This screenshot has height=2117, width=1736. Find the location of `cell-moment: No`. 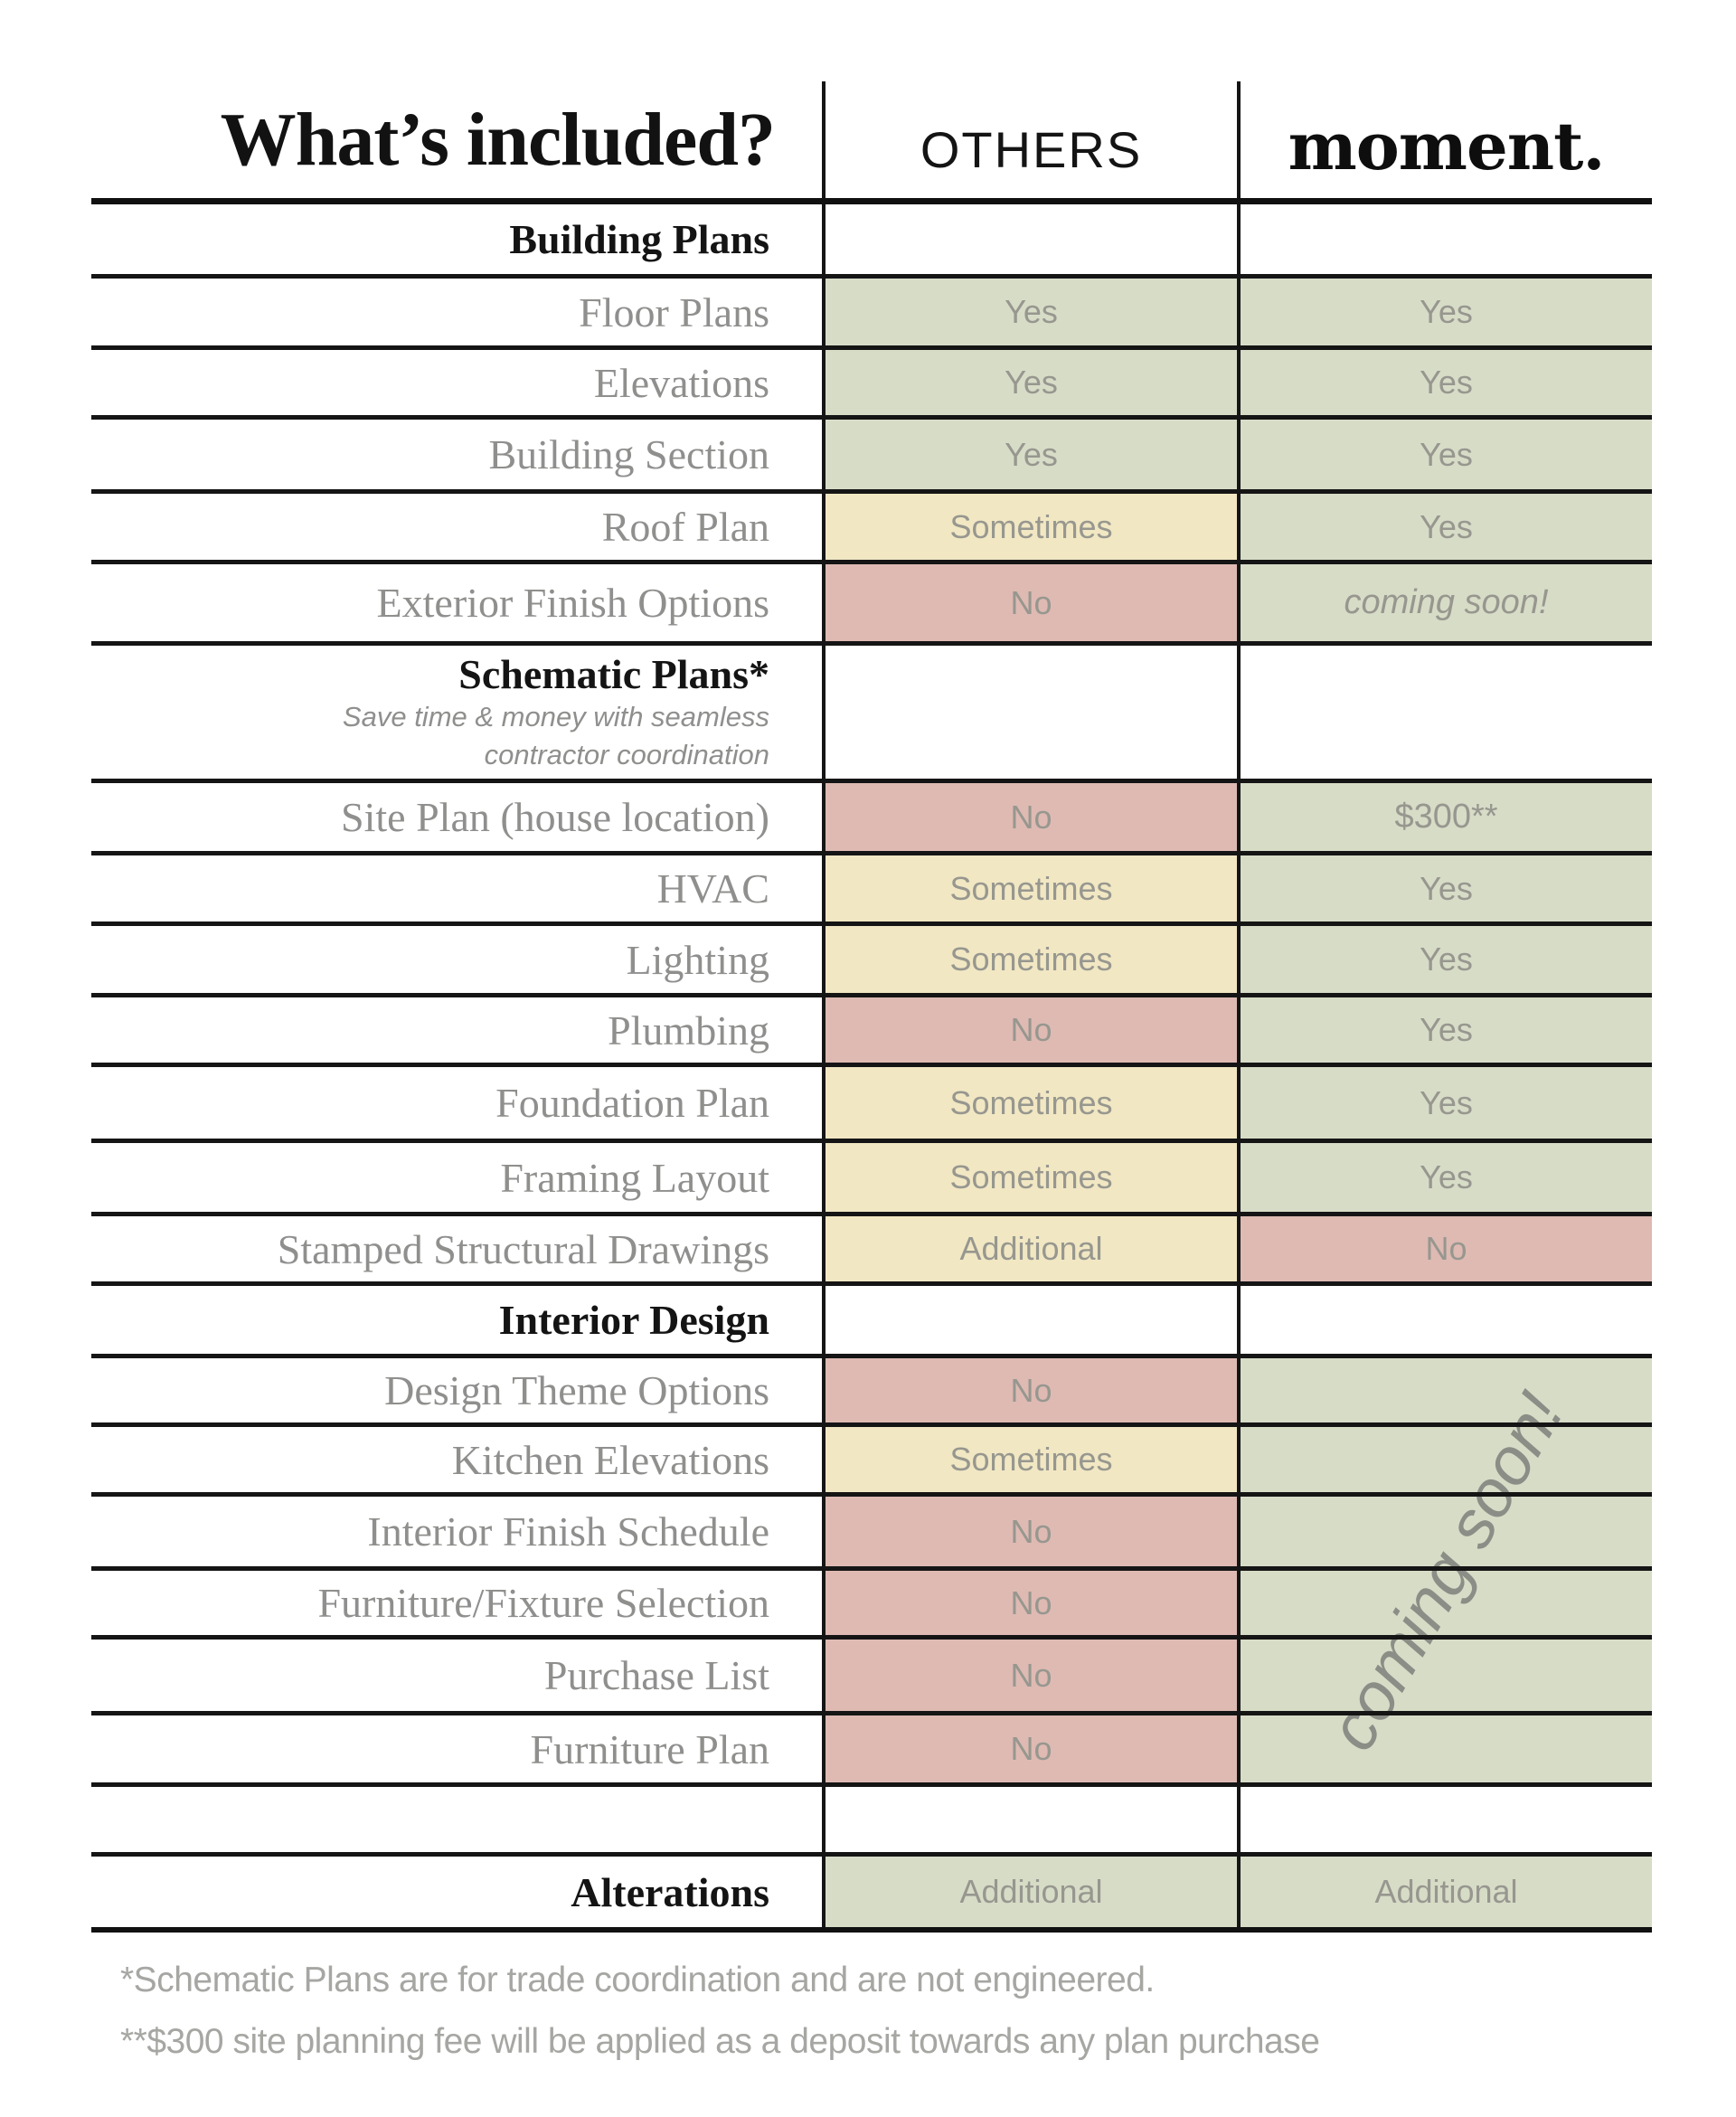

cell-moment: No is located at coordinates (1444, 1248).